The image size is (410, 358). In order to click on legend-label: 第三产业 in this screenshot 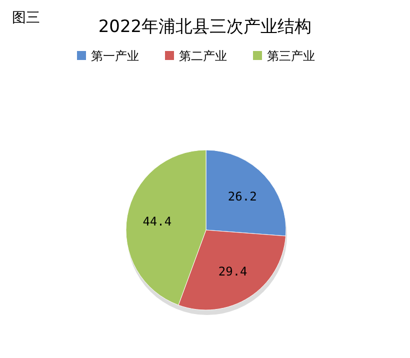, I will do `click(291, 56)`.